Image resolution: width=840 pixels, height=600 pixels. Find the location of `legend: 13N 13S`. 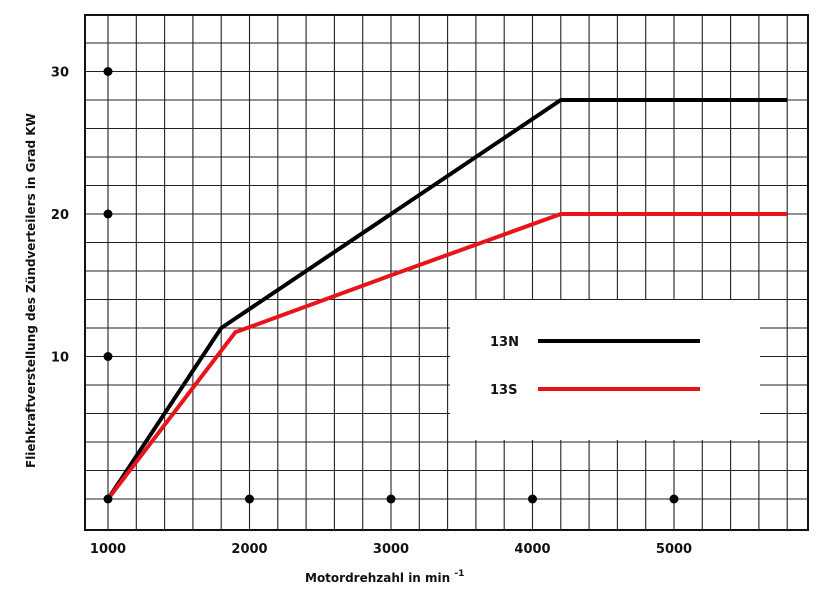

legend: 13N 13S is located at coordinates (595, 366).